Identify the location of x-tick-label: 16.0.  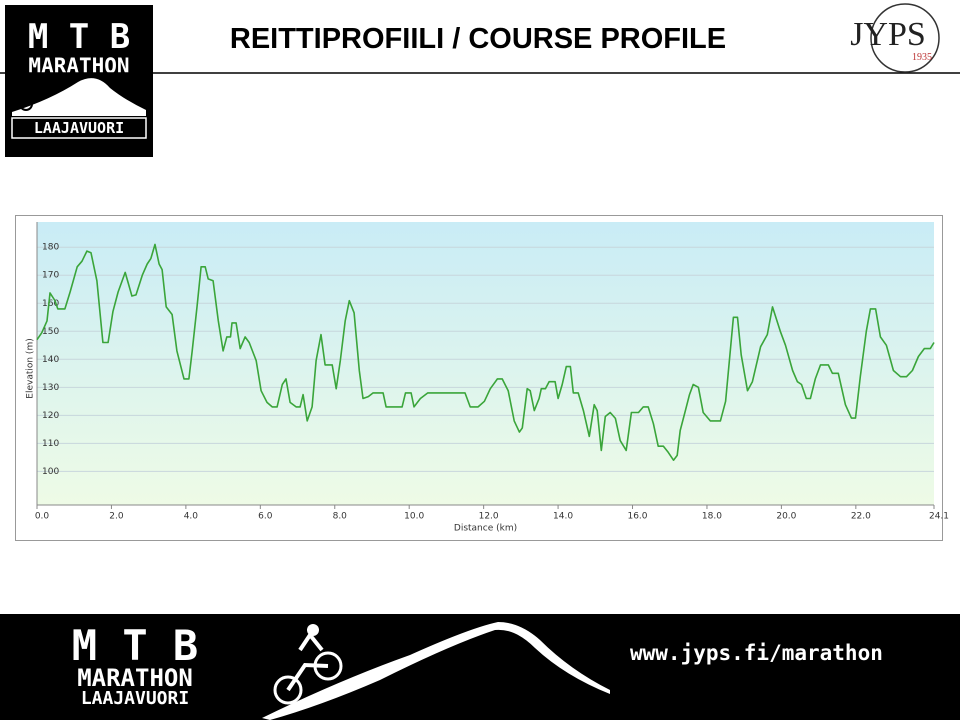
(637, 517).